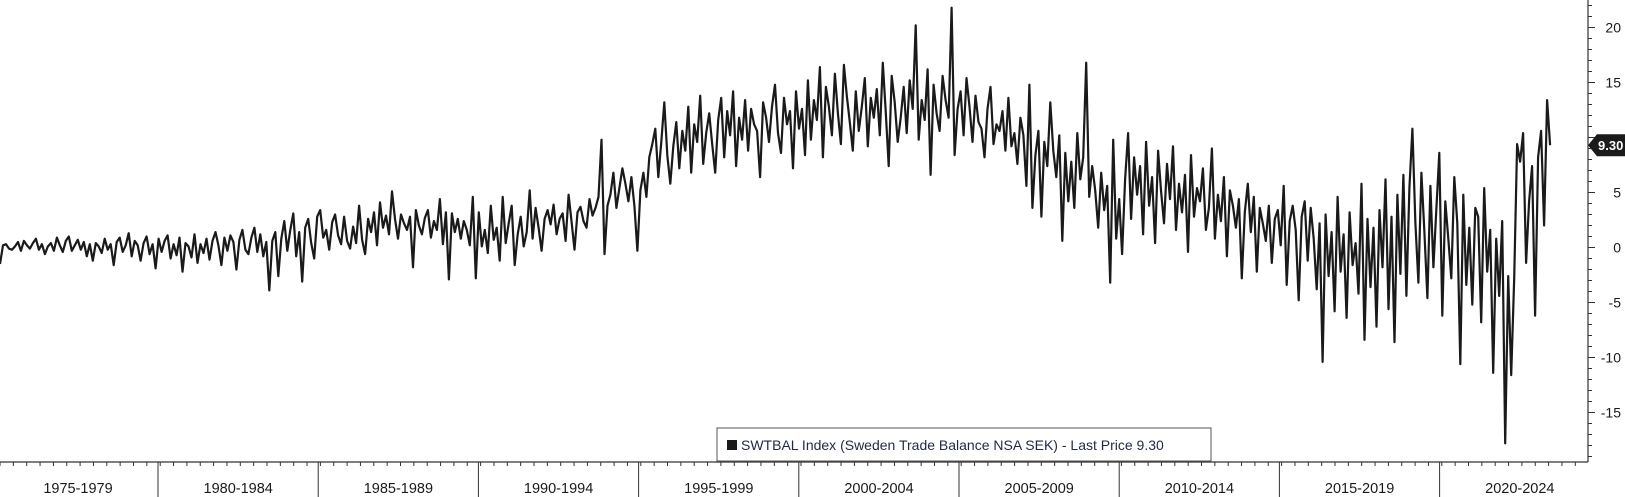  I want to click on x-category-label: 1980-1984, so click(238, 489).